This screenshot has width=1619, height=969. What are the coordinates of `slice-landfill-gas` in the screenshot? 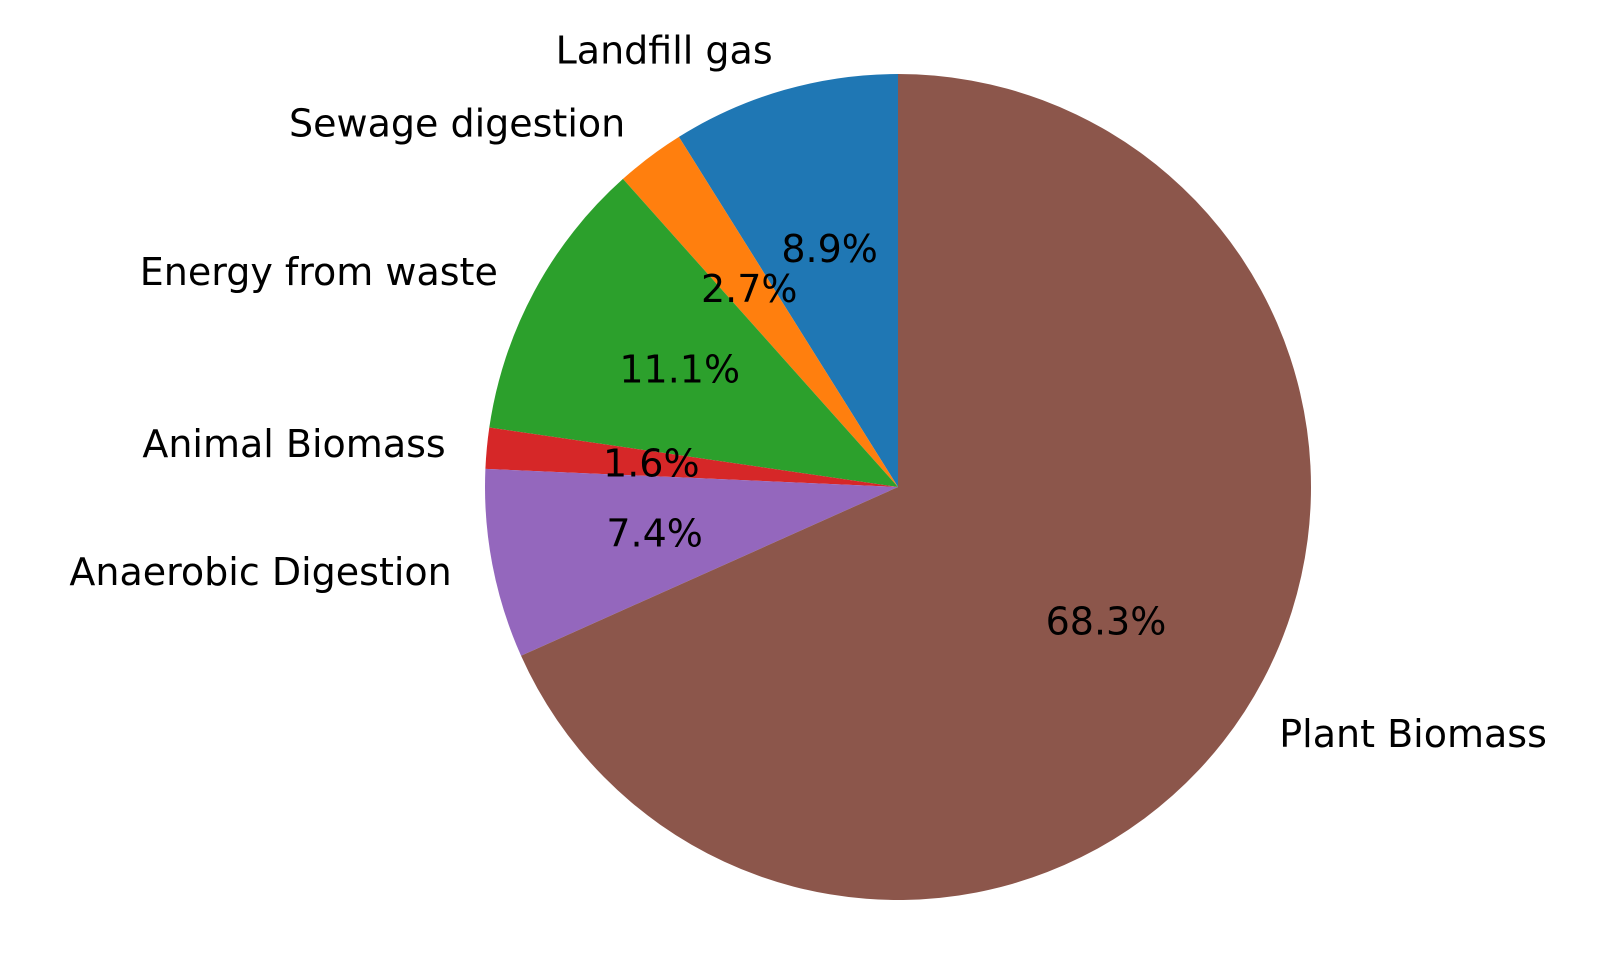 It's located at (788, 280).